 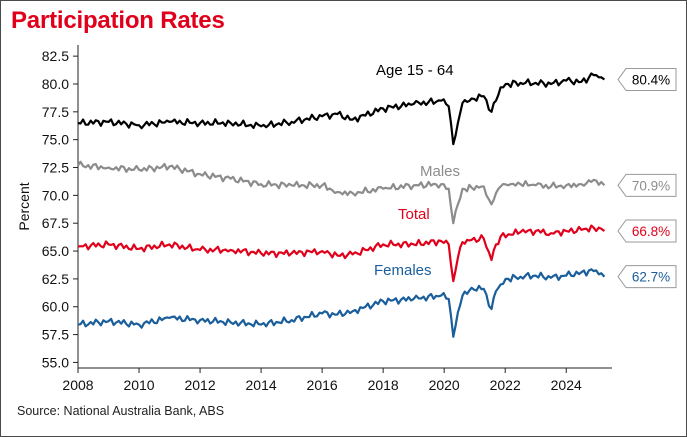 I want to click on series-label-total: Total, so click(x=414, y=214).